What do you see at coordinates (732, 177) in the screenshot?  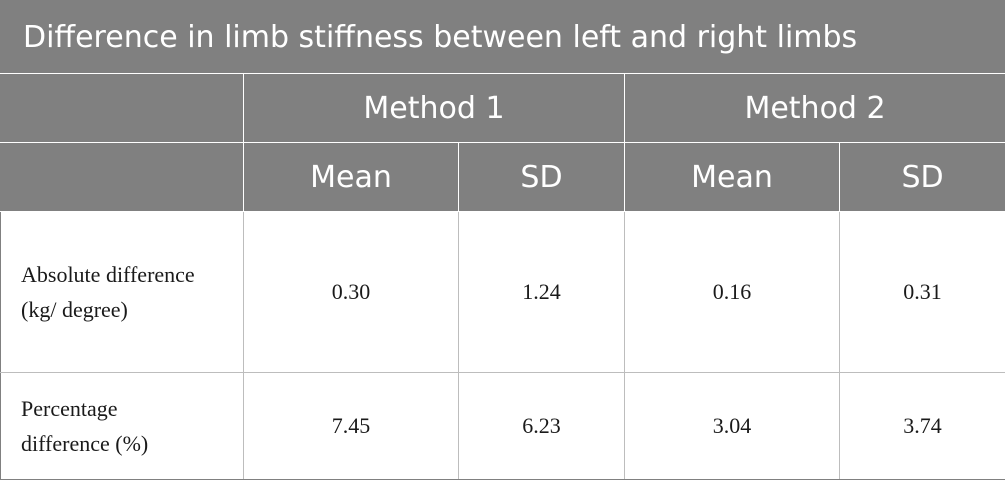 I see `method-2-mean-header: Mean` at bounding box center [732, 177].